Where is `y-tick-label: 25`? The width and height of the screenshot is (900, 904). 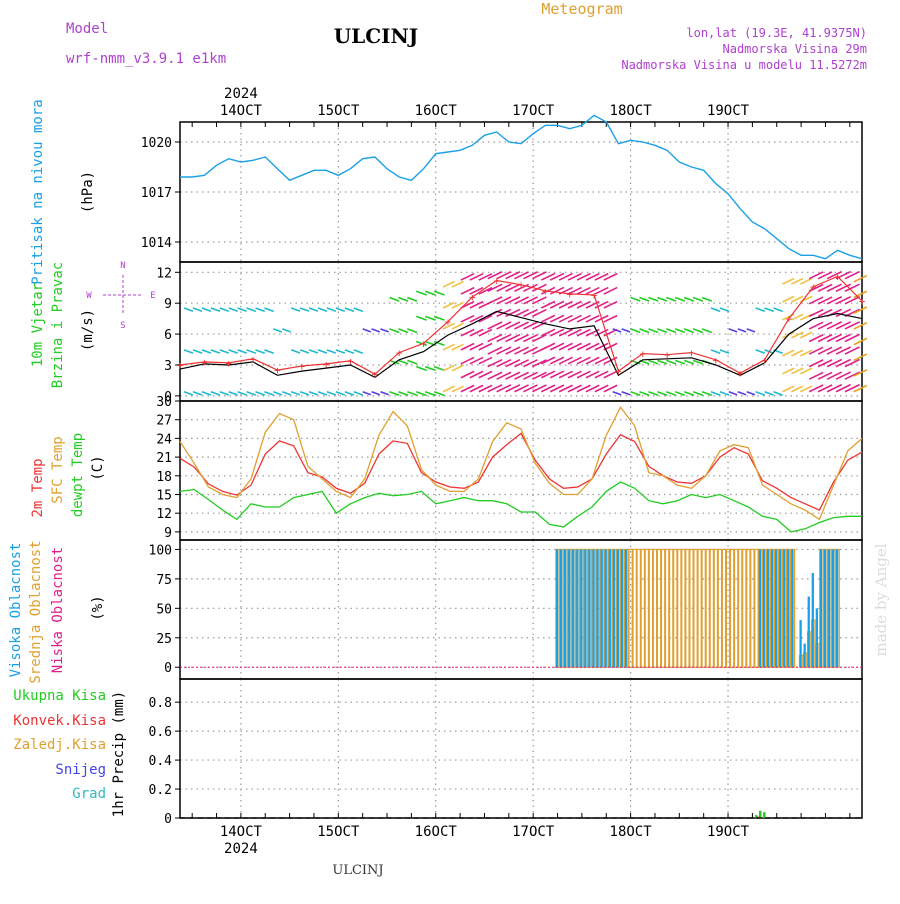
y-tick-label: 25 is located at coordinates (164, 639).